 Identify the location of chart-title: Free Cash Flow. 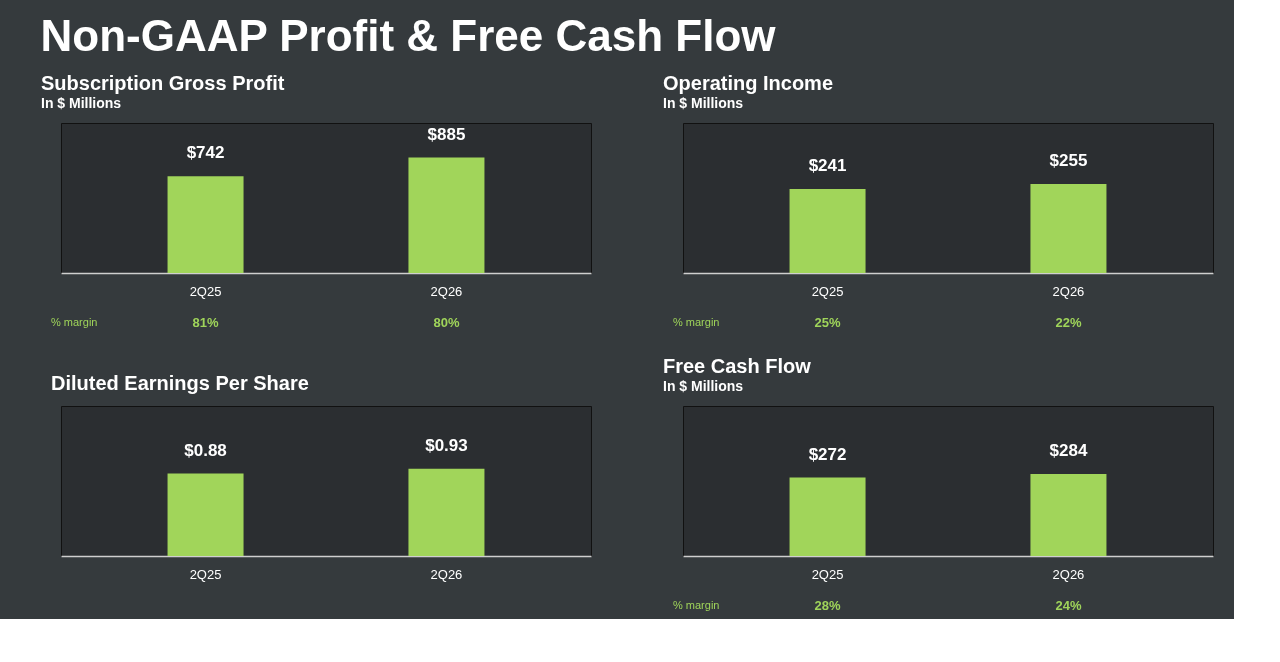
(737, 366).